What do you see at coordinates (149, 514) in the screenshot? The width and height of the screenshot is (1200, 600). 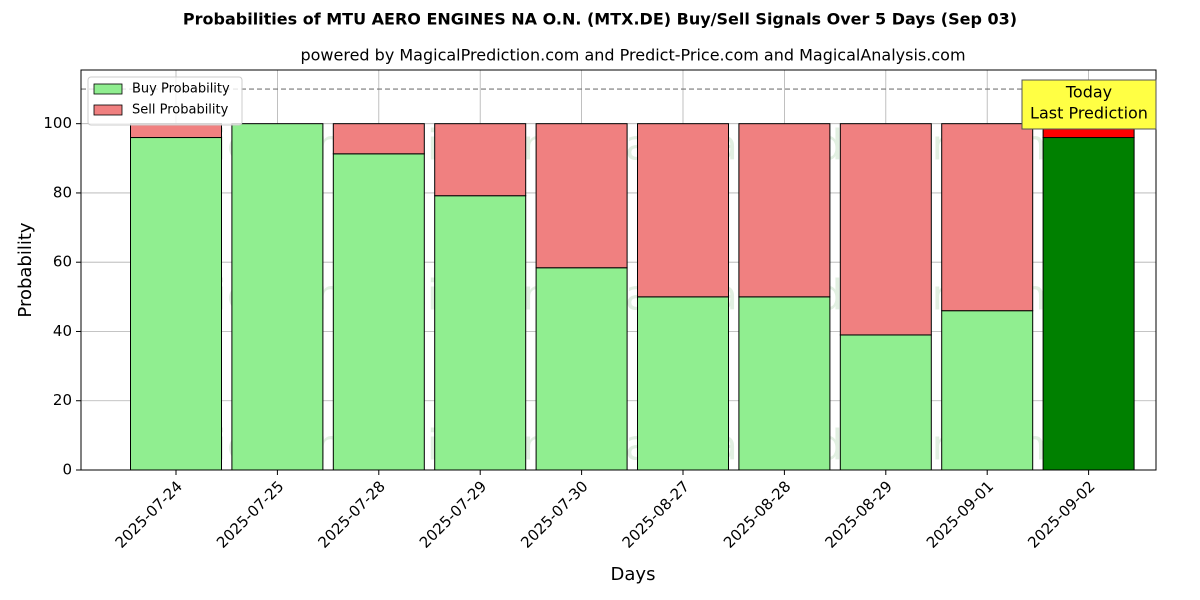 I see `x-tick-label: 2025-07-24` at bounding box center [149, 514].